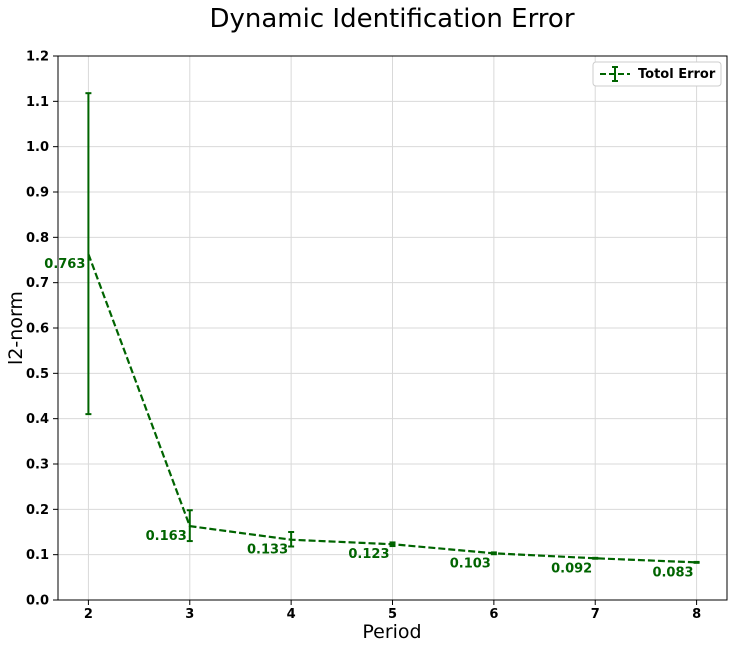 Image resolution: width=734 pixels, height=649 pixels. Describe the element at coordinates (677, 74) in the screenshot. I see `legend-label: Totol Error` at that location.